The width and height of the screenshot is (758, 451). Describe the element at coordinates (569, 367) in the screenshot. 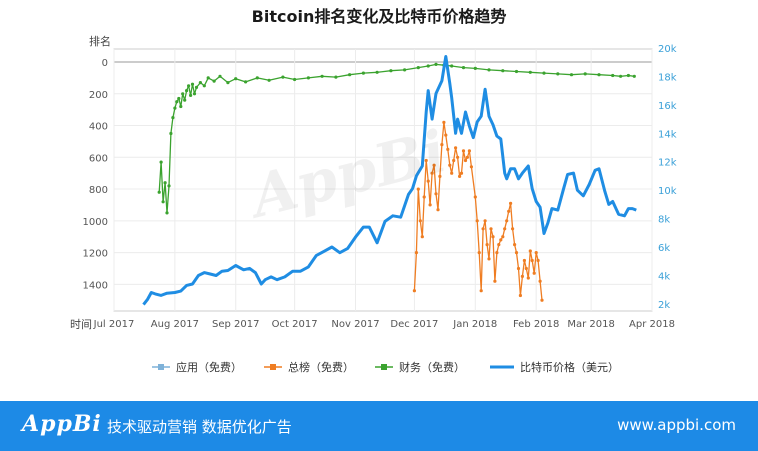

I see `legend-label: 比特币价格（美元）` at that location.